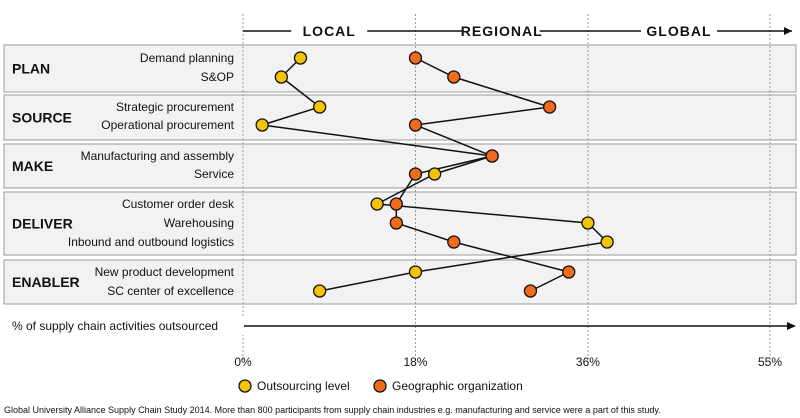 The width and height of the screenshot is (800, 418). Describe the element at coordinates (588, 362) in the screenshot. I see `x-tick-label: 36%` at that location.